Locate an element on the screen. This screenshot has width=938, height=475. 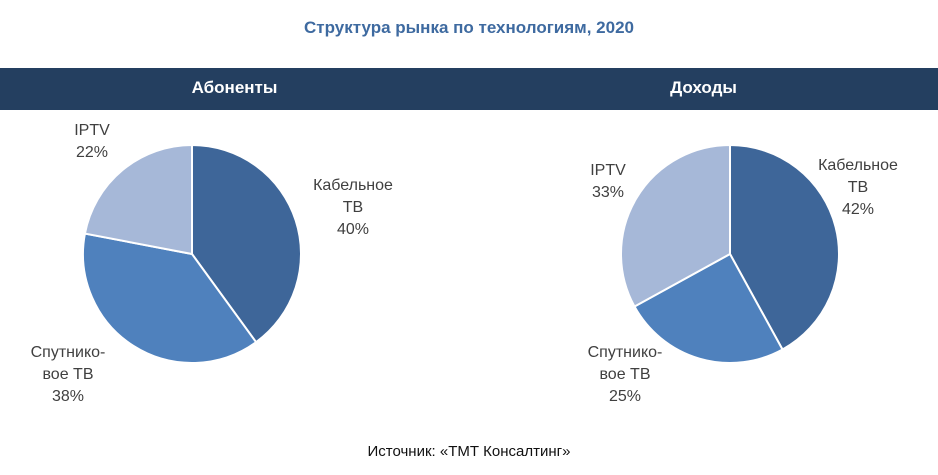
slice-value-label: 25% is located at coordinates (625, 396).